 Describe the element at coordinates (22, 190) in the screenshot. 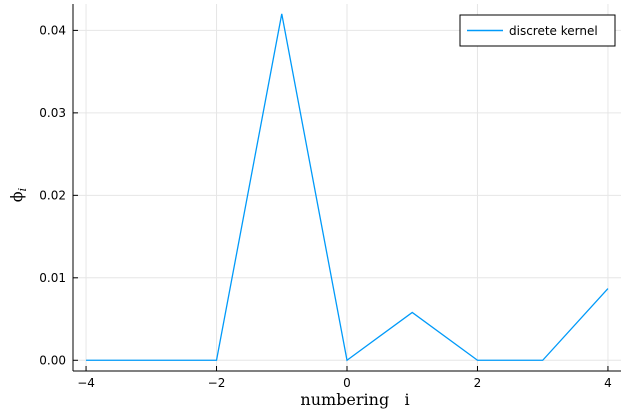

I see `y-axis-label-subscript: i` at that location.